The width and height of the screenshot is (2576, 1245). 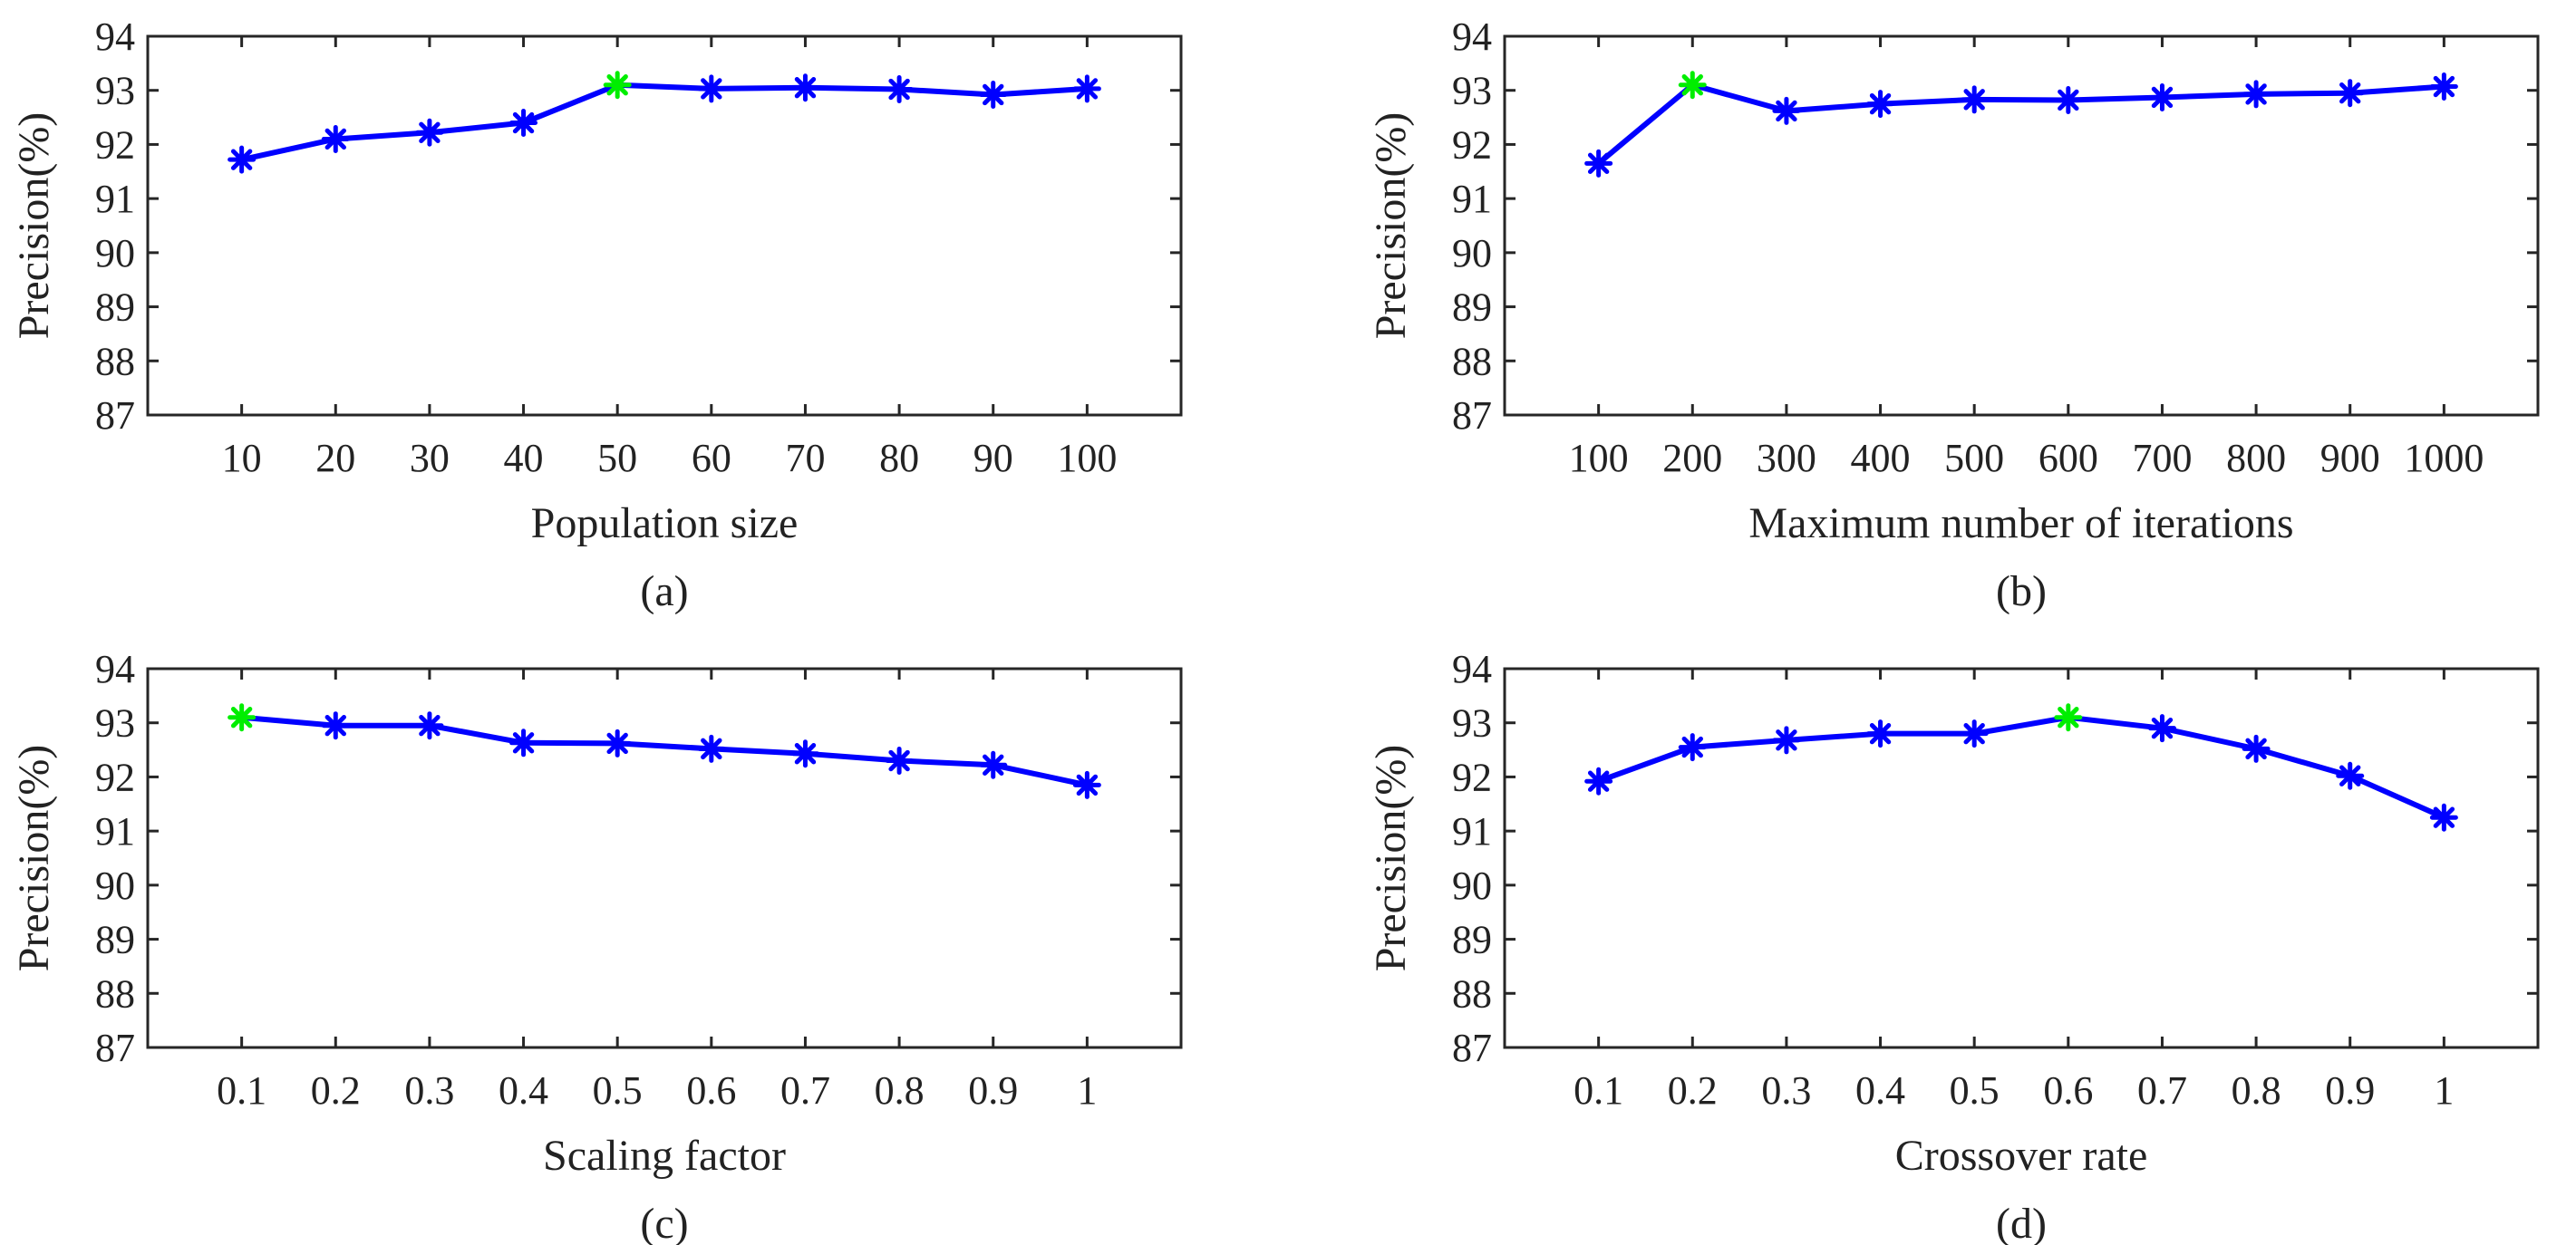 I want to click on panel-caption: (b), so click(x=2021, y=591).